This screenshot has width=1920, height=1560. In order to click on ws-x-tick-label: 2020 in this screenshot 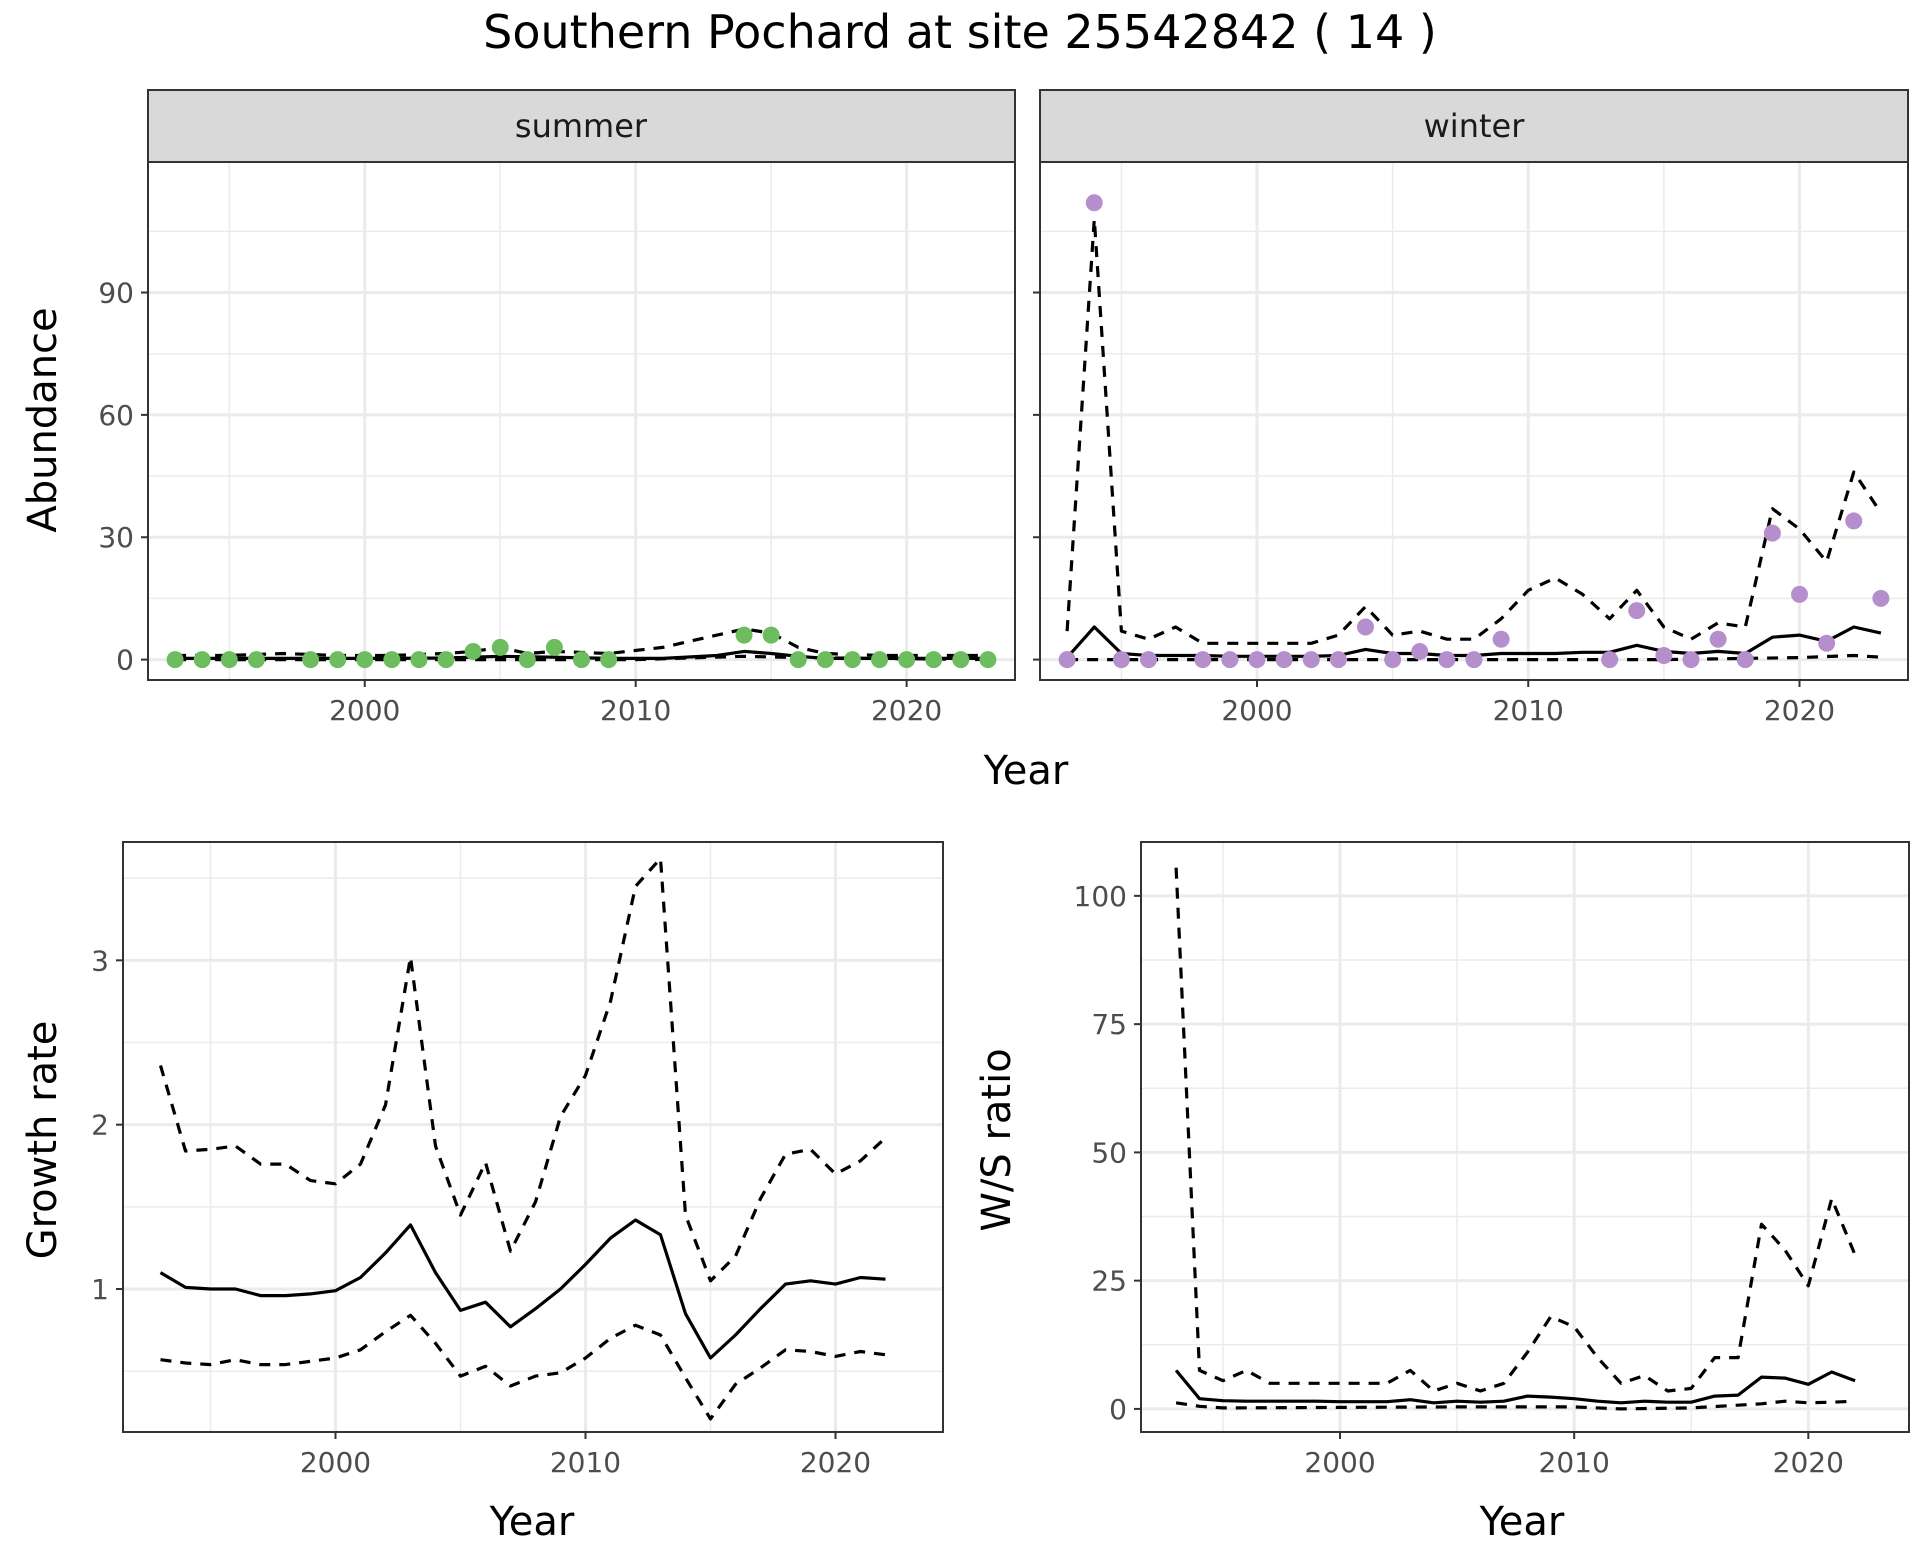, I will do `click(1808, 1462)`.